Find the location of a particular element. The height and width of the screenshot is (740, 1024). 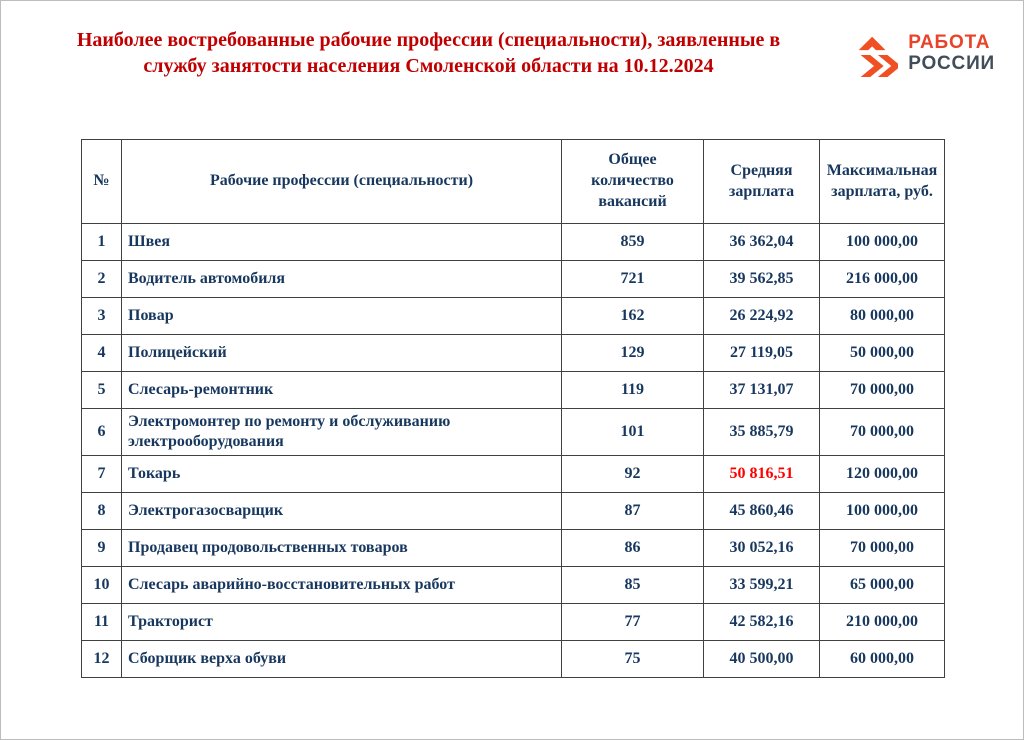

row-number: 5 is located at coordinates (101, 390).